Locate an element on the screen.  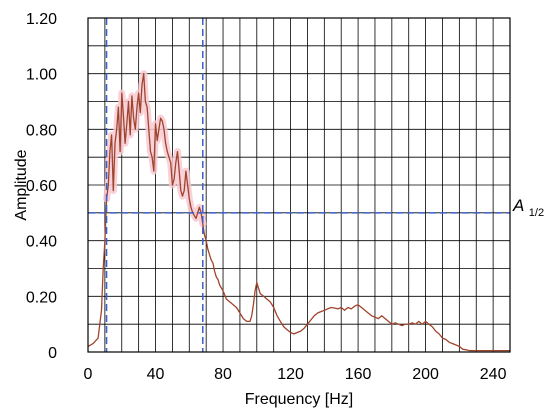
y-tick-label: 0.60 is located at coordinates (41, 186).